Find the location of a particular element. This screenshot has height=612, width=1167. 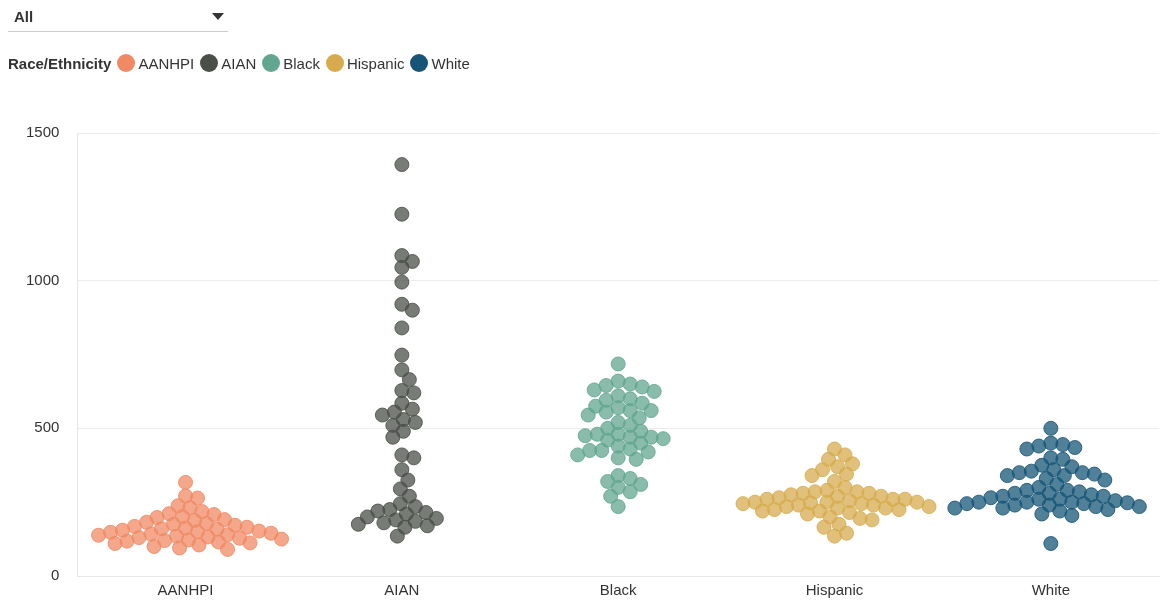

y-tick-label: 1500 is located at coordinates (42, 132).